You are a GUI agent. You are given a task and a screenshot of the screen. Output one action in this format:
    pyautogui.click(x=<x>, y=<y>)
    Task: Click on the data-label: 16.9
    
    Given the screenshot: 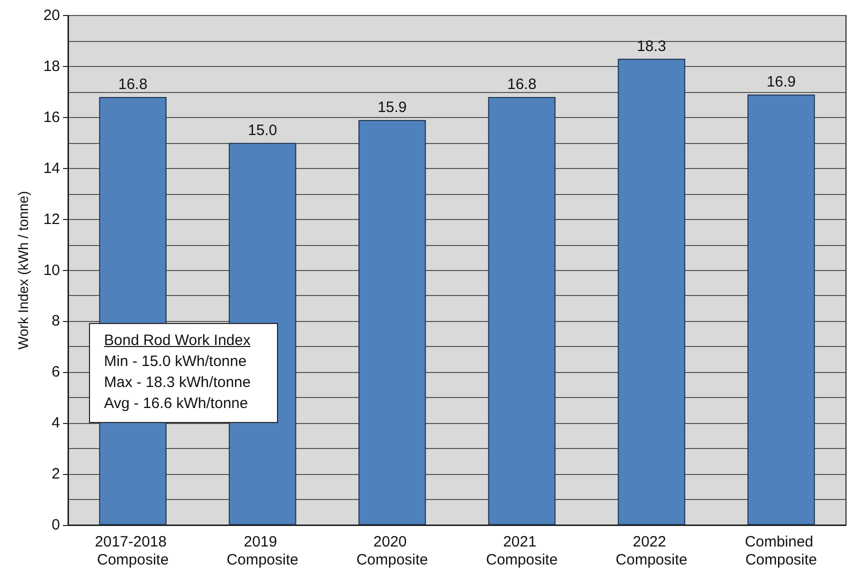 What is the action you would take?
    pyautogui.click(x=781, y=81)
    